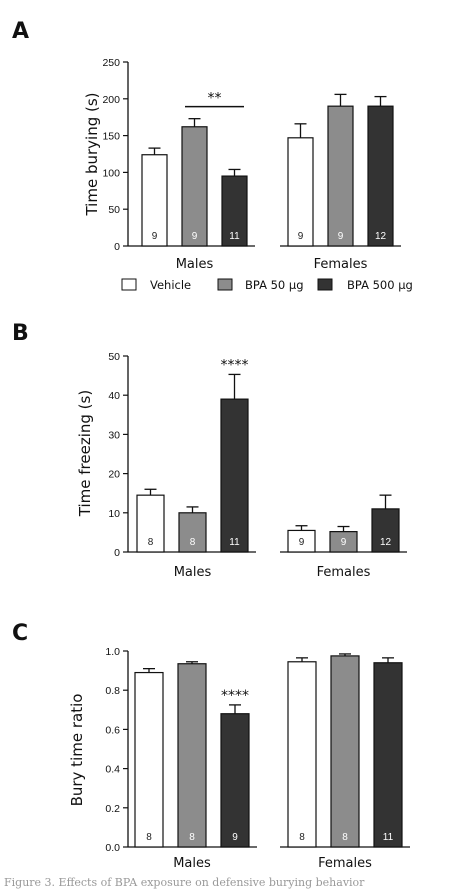 The height and width of the screenshot is (891, 474). What do you see at coordinates (112, 848) in the screenshot?
I see `y-tick-label: 0.0` at bounding box center [112, 848].